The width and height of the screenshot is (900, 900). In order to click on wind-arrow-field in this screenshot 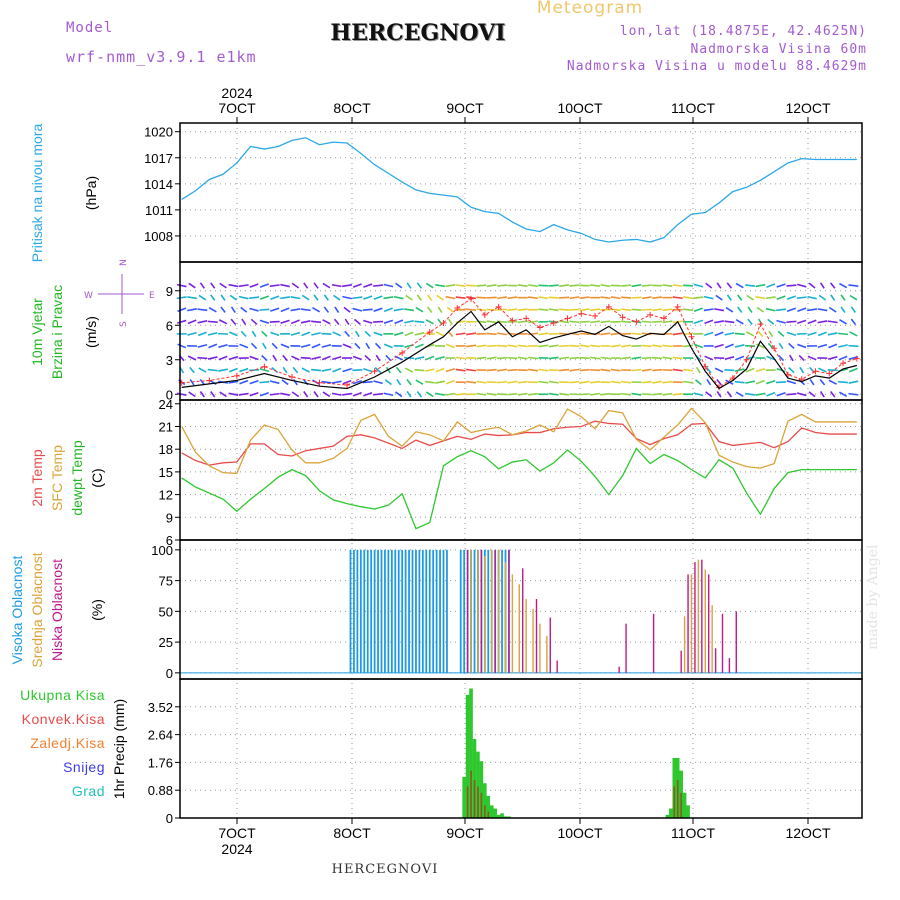, I will do `click(517, 340)`.